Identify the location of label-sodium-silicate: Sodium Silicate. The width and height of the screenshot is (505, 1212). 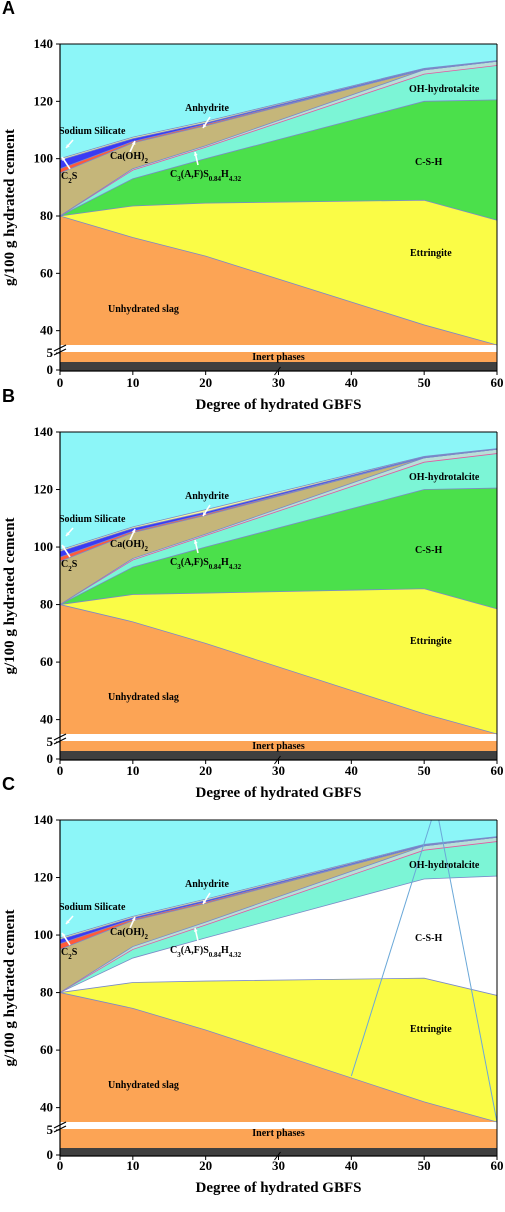
(92, 131).